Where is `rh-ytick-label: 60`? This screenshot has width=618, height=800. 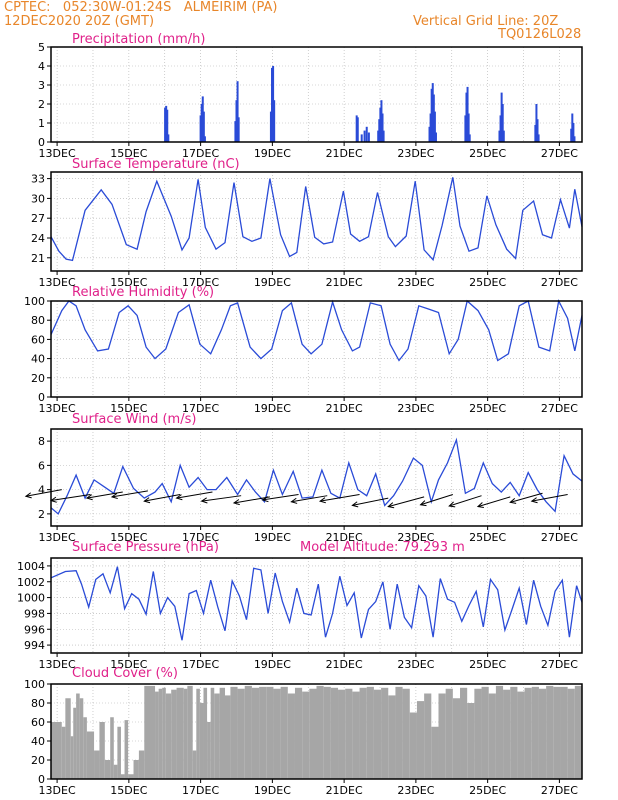
rh-ytick-label: 60 is located at coordinates (38, 339).